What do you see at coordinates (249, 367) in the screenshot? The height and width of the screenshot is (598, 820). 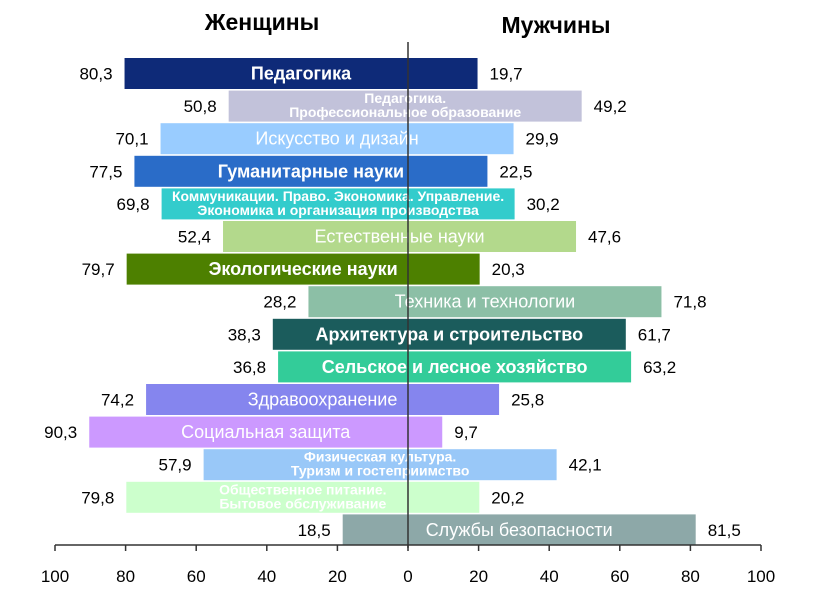 I see `female-value-label: 36,8` at bounding box center [249, 367].